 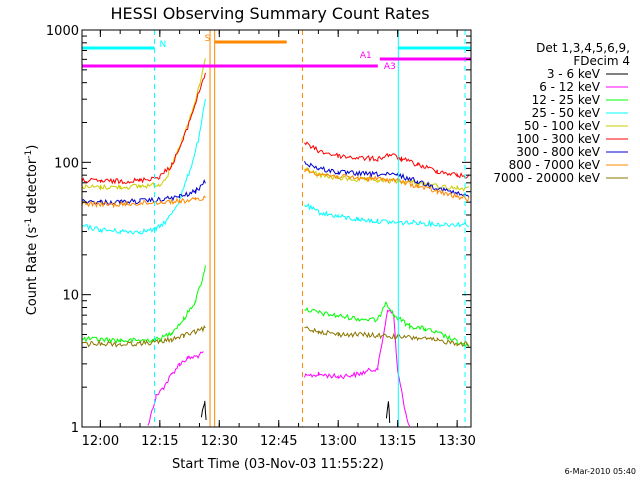 What do you see at coordinates (62, 31) in the screenshot?
I see `y-tick-label: 1000` at bounding box center [62, 31].